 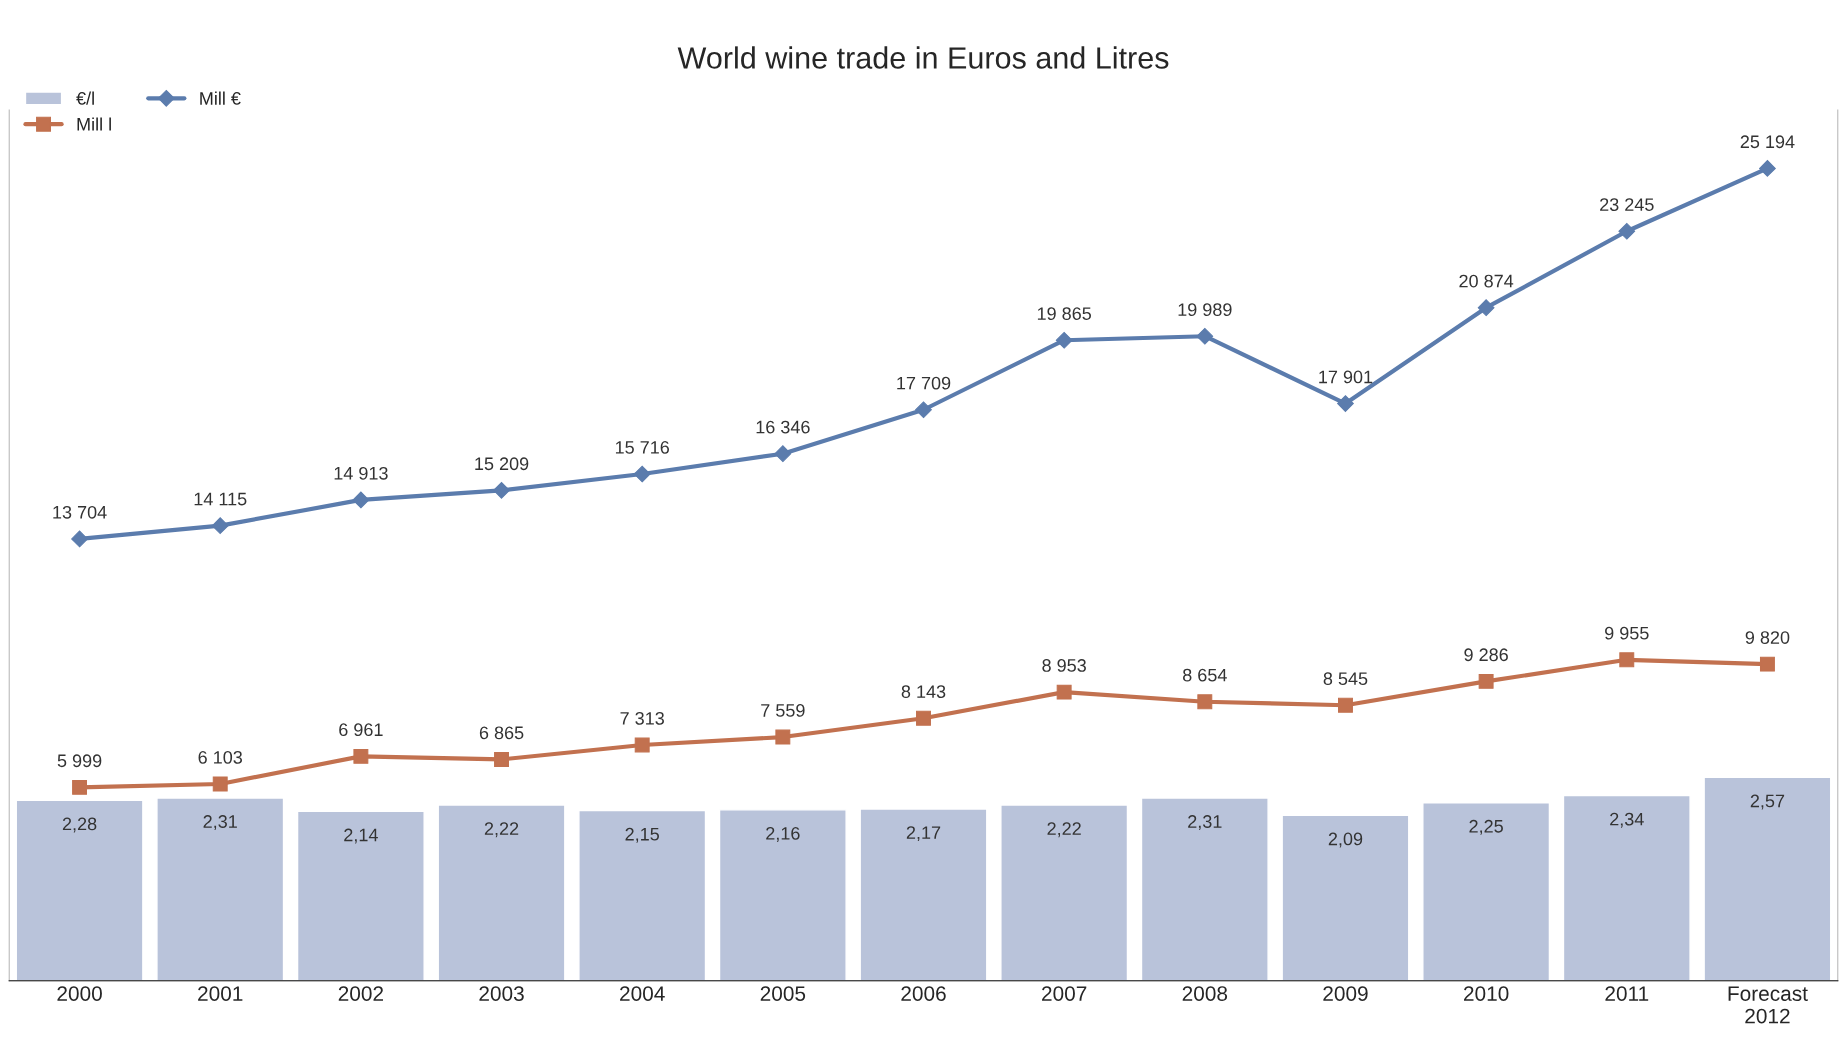 What do you see at coordinates (79, 993) in the screenshot?
I see `x-tick-label: 2000` at bounding box center [79, 993].